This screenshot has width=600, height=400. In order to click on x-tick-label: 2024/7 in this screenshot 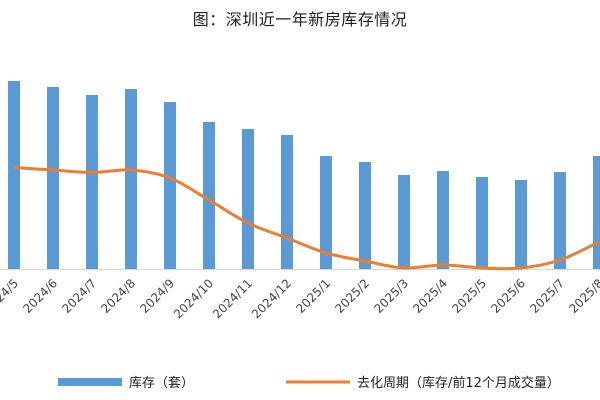, I will do `click(79, 296)`.